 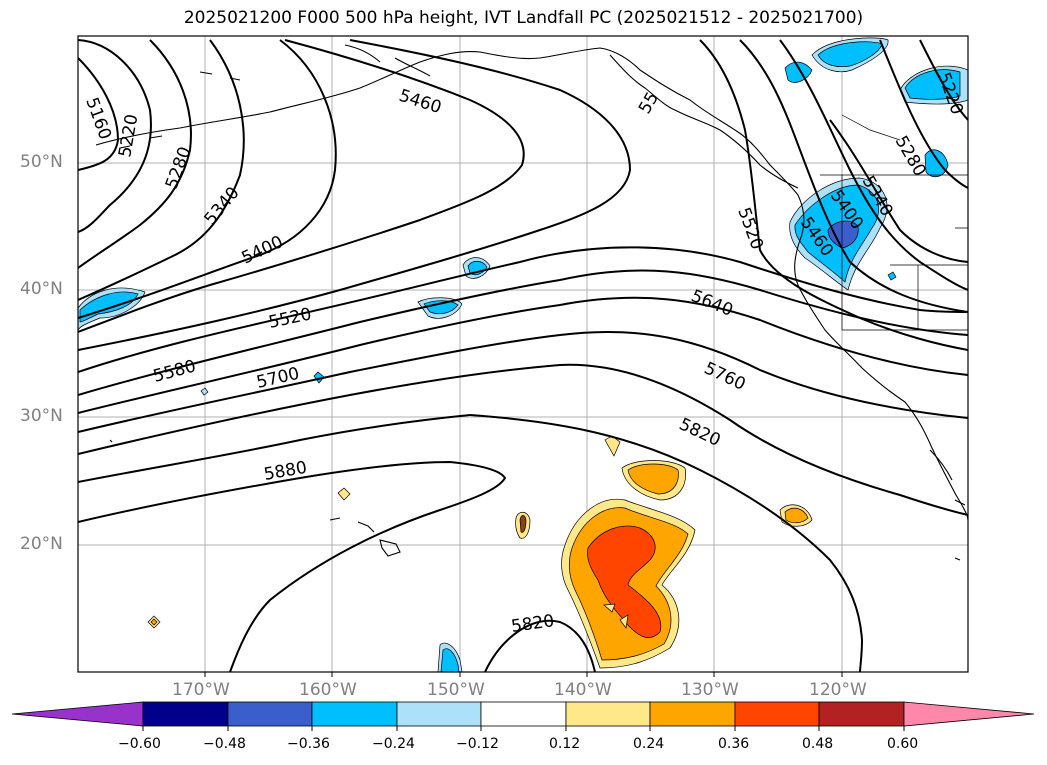 What do you see at coordinates (263, 250) in the screenshot?
I see `contour-label: 5400` at bounding box center [263, 250].